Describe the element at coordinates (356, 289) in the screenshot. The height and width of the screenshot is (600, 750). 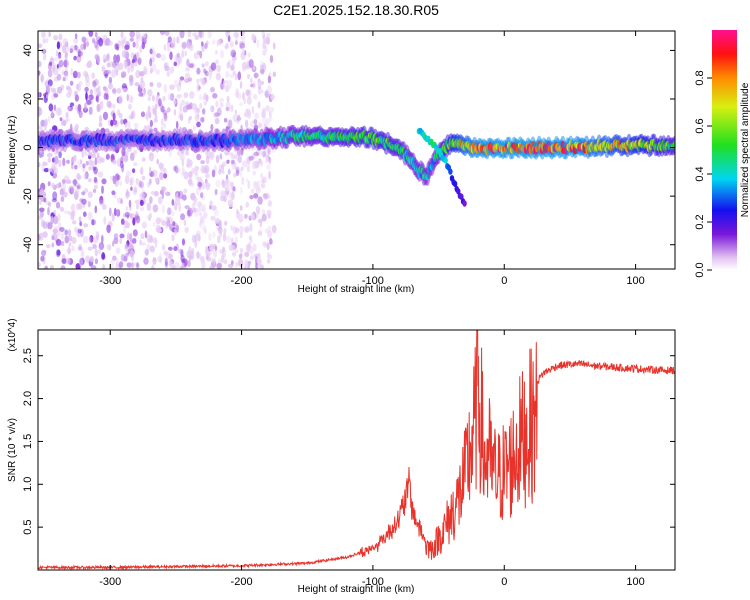
I see `spectrogram-xlabel: Height of straight line (km)` at that location.